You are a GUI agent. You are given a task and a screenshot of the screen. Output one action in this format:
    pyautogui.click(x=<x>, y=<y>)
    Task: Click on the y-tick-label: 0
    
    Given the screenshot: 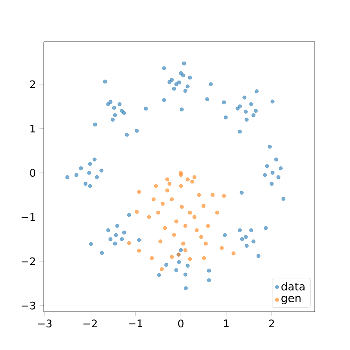 What is the action you would take?
    pyautogui.click(x=33, y=173)
    